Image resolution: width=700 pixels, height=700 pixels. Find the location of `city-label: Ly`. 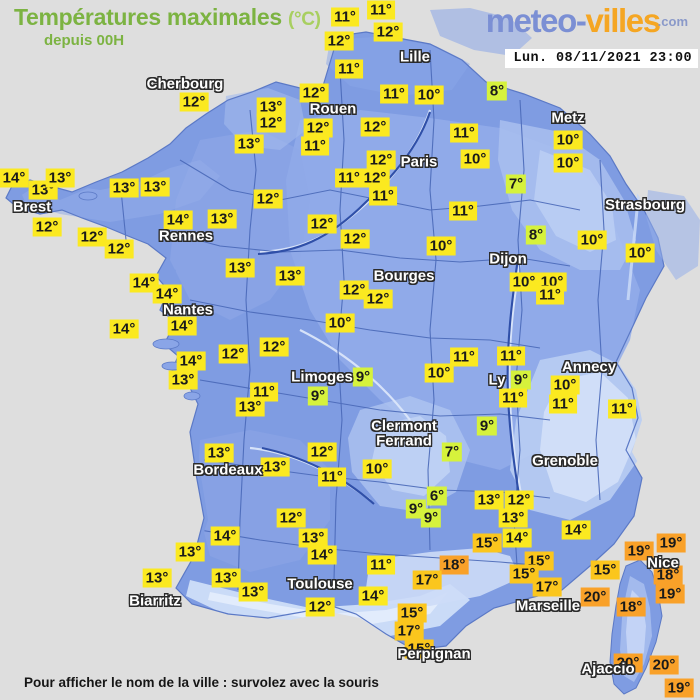

city-label: Ly is located at coordinates (497, 380).